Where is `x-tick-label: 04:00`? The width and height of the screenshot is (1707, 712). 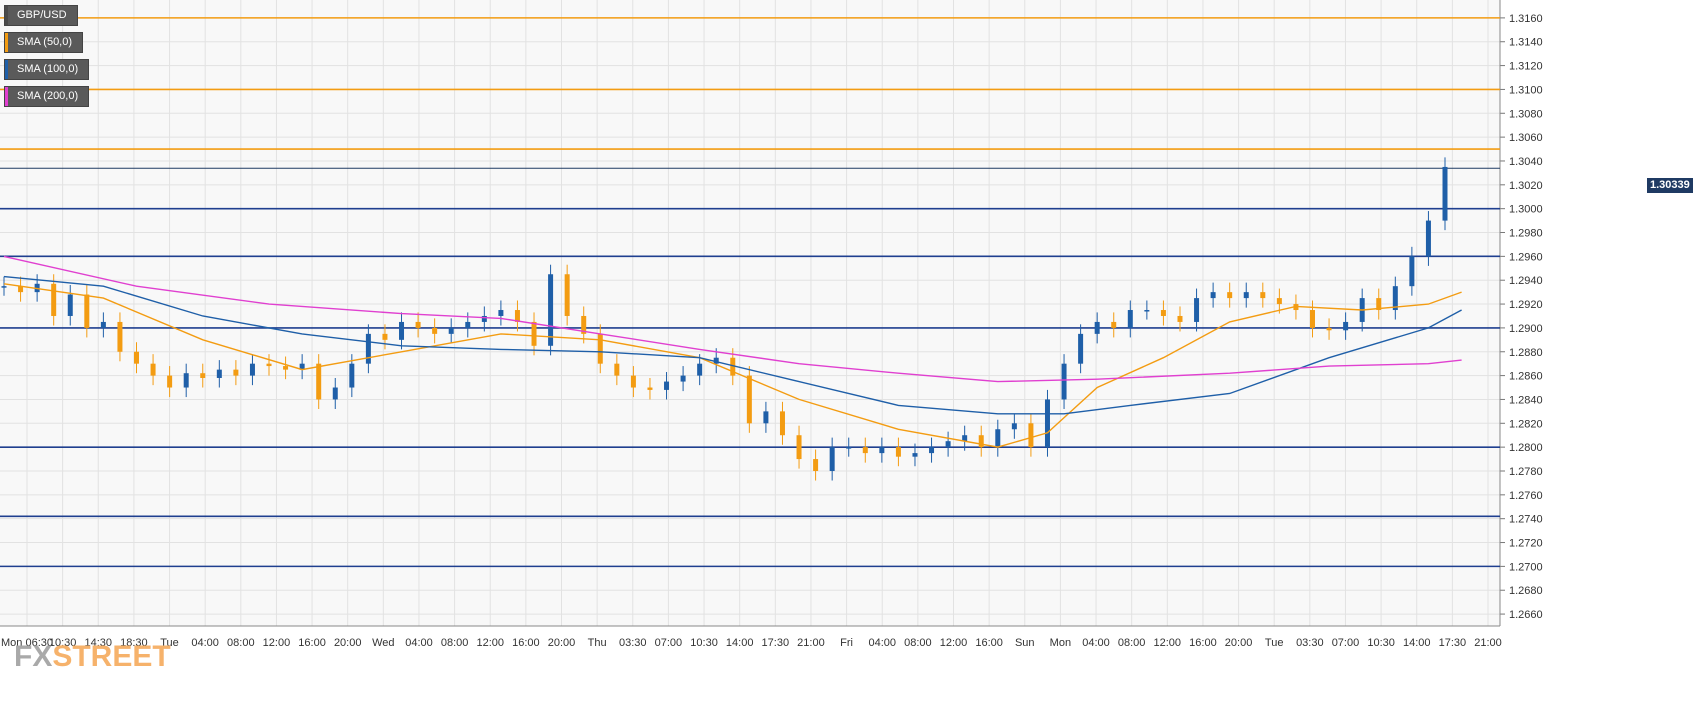 x-tick-label: 04:00 is located at coordinates (1096, 643).